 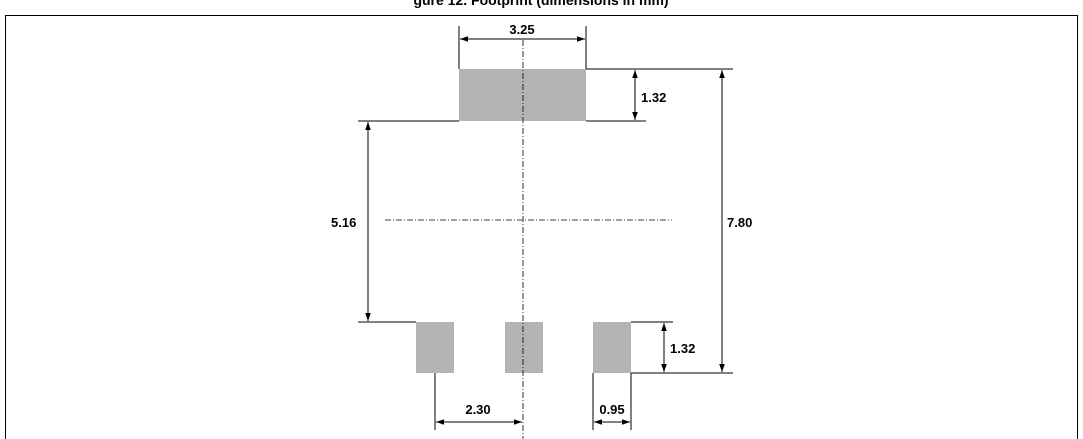 What do you see at coordinates (612, 347) in the screenshot?
I see `lead-pad-right` at bounding box center [612, 347].